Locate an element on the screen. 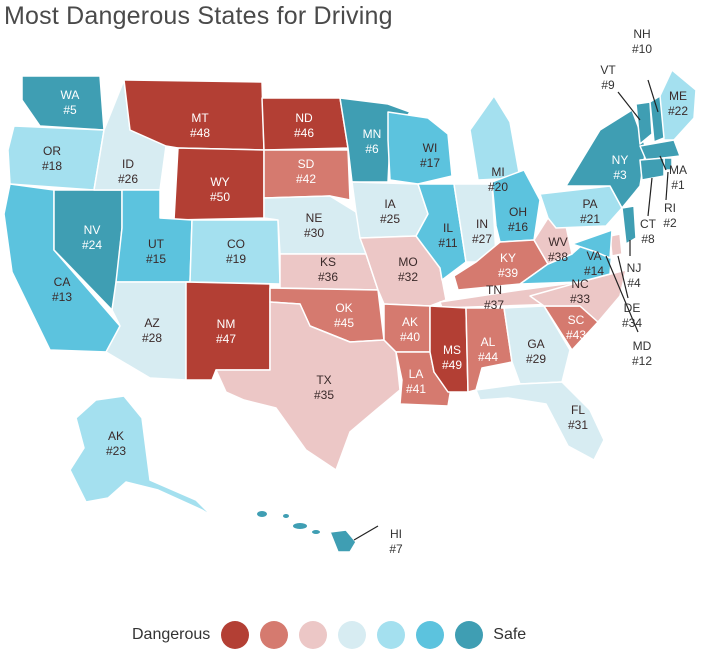  state-rank-wi-17: #17 is located at coordinates (430, 163).